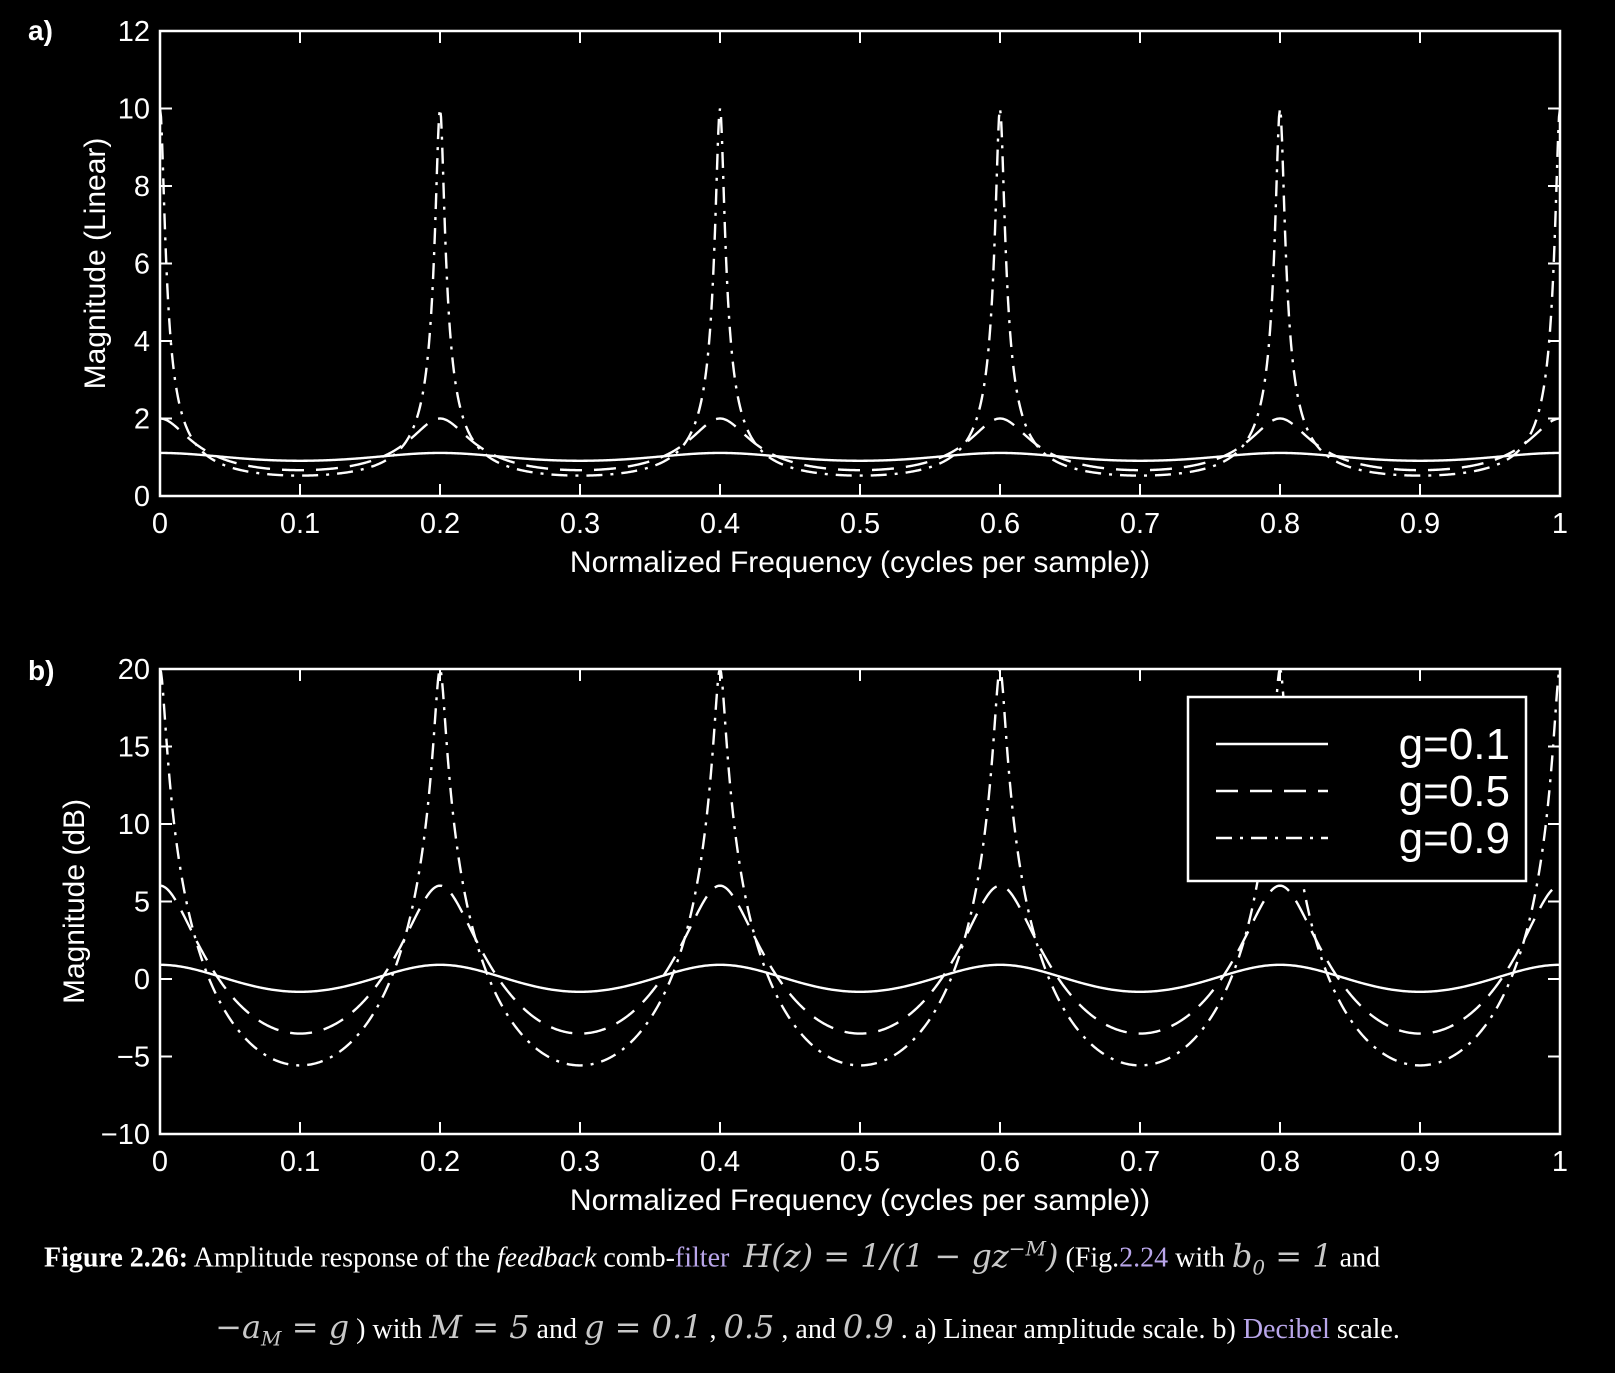 The height and width of the screenshot is (1373, 1615). I want to click on y-tick-label: 5, so click(142, 903).